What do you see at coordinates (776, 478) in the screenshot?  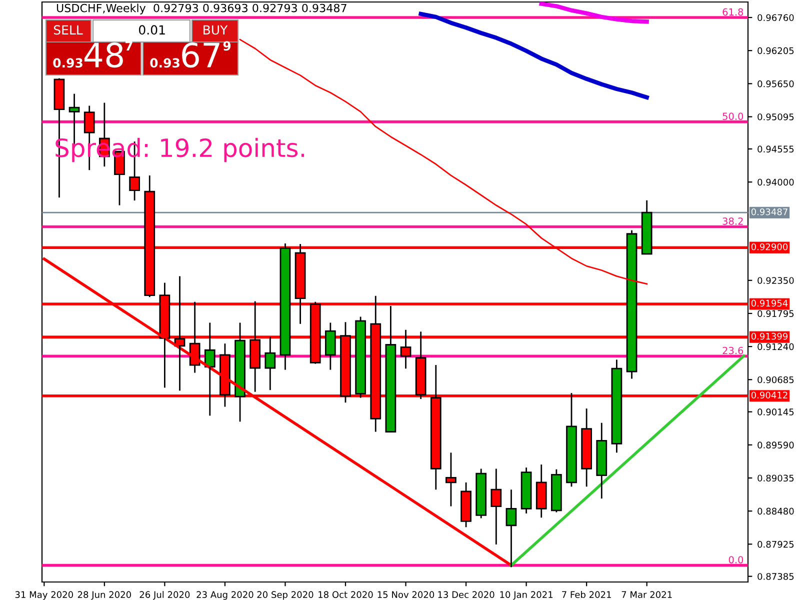 I see `y-tick-label: 0.89035` at bounding box center [776, 478].